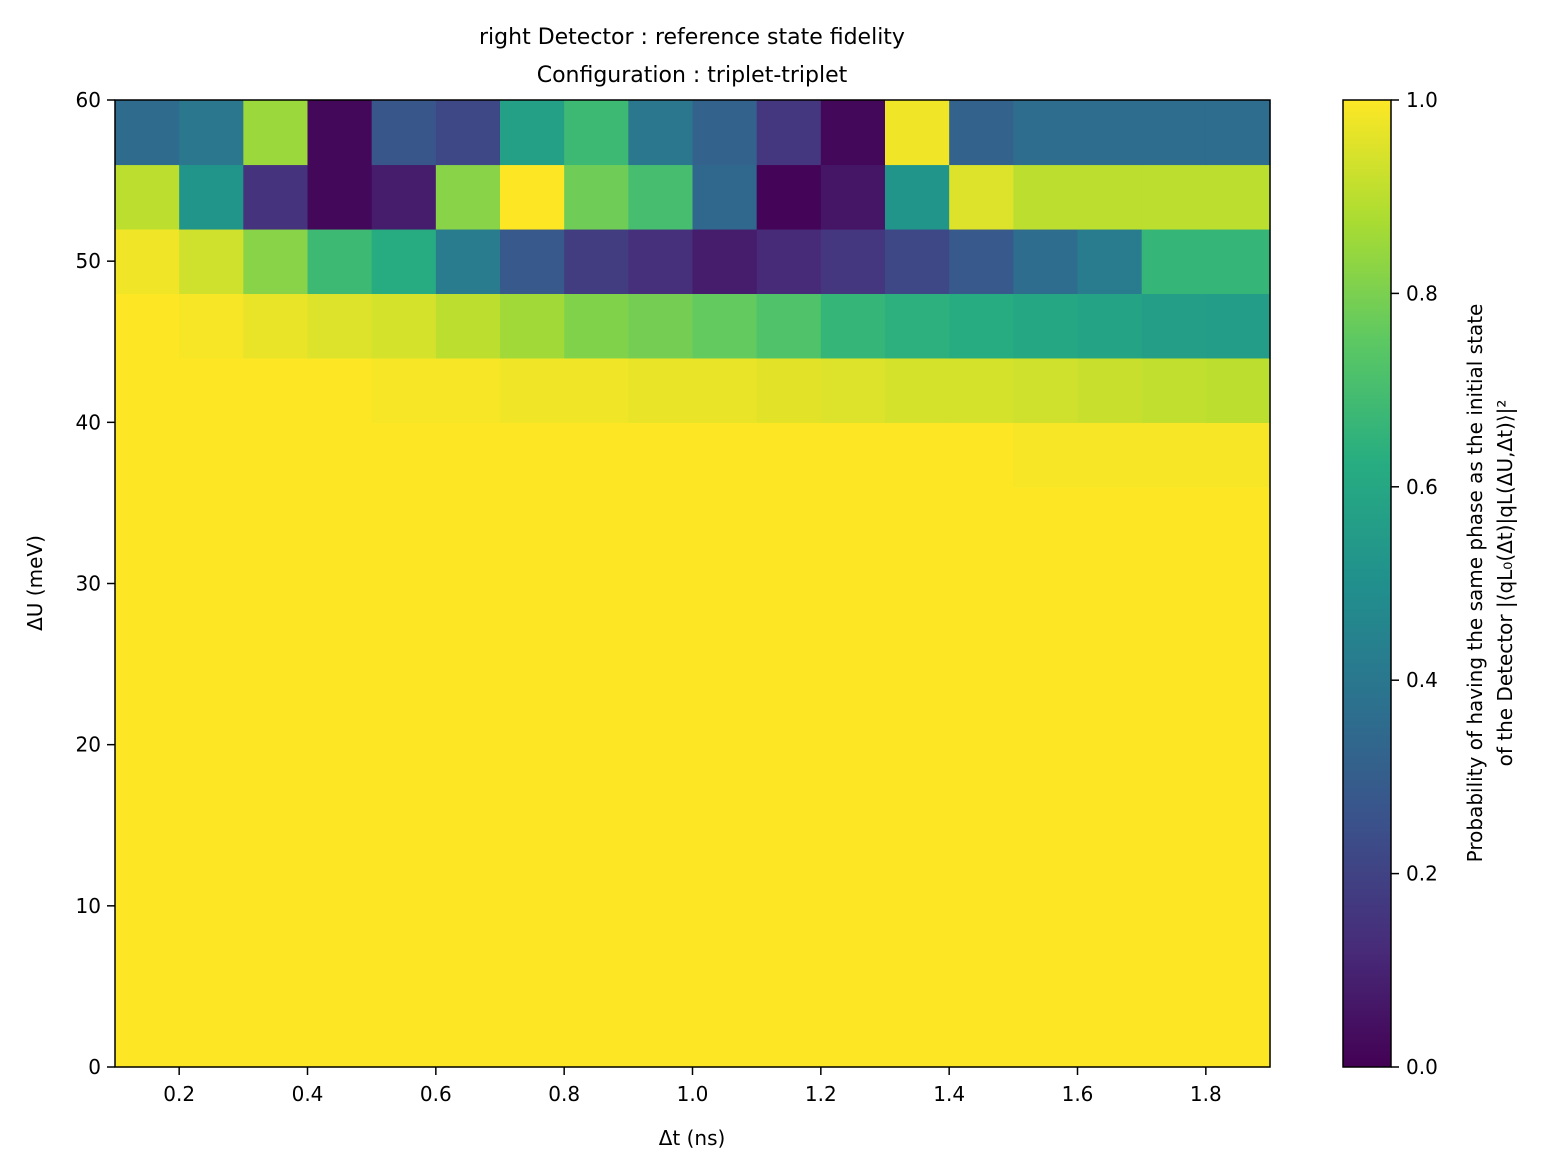 Image resolution: width=1547 pixels, height=1174 pixels. What do you see at coordinates (88, 422) in the screenshot?
I see `y-tick-label: 40` at bounding box center [88, 422].